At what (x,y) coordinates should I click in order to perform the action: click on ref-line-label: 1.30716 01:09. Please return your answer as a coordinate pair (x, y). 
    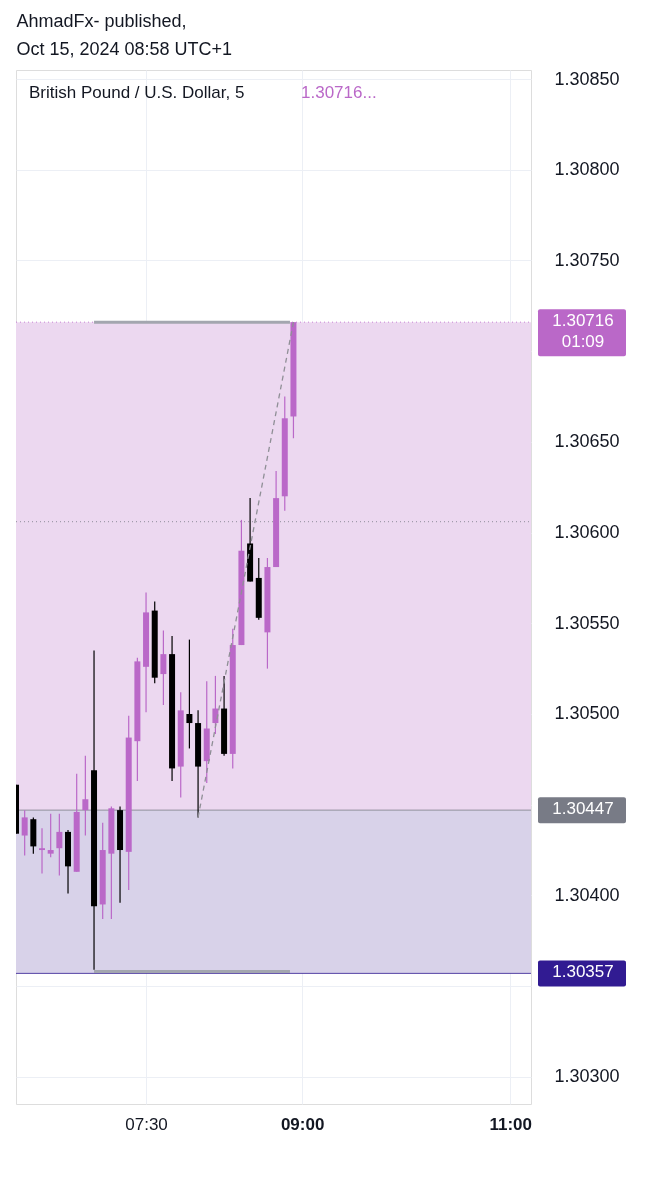
    Looking at the image, I should click on (583, 331).